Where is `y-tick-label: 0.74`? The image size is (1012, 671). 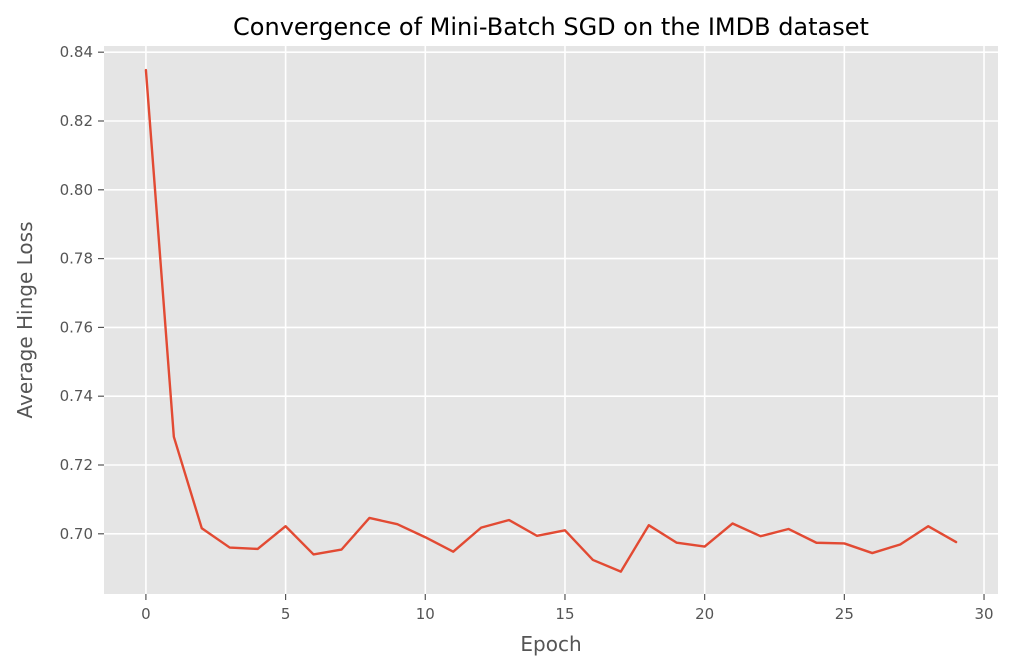
y-tick-label: 0.74 is located at coordinates (76, 396).